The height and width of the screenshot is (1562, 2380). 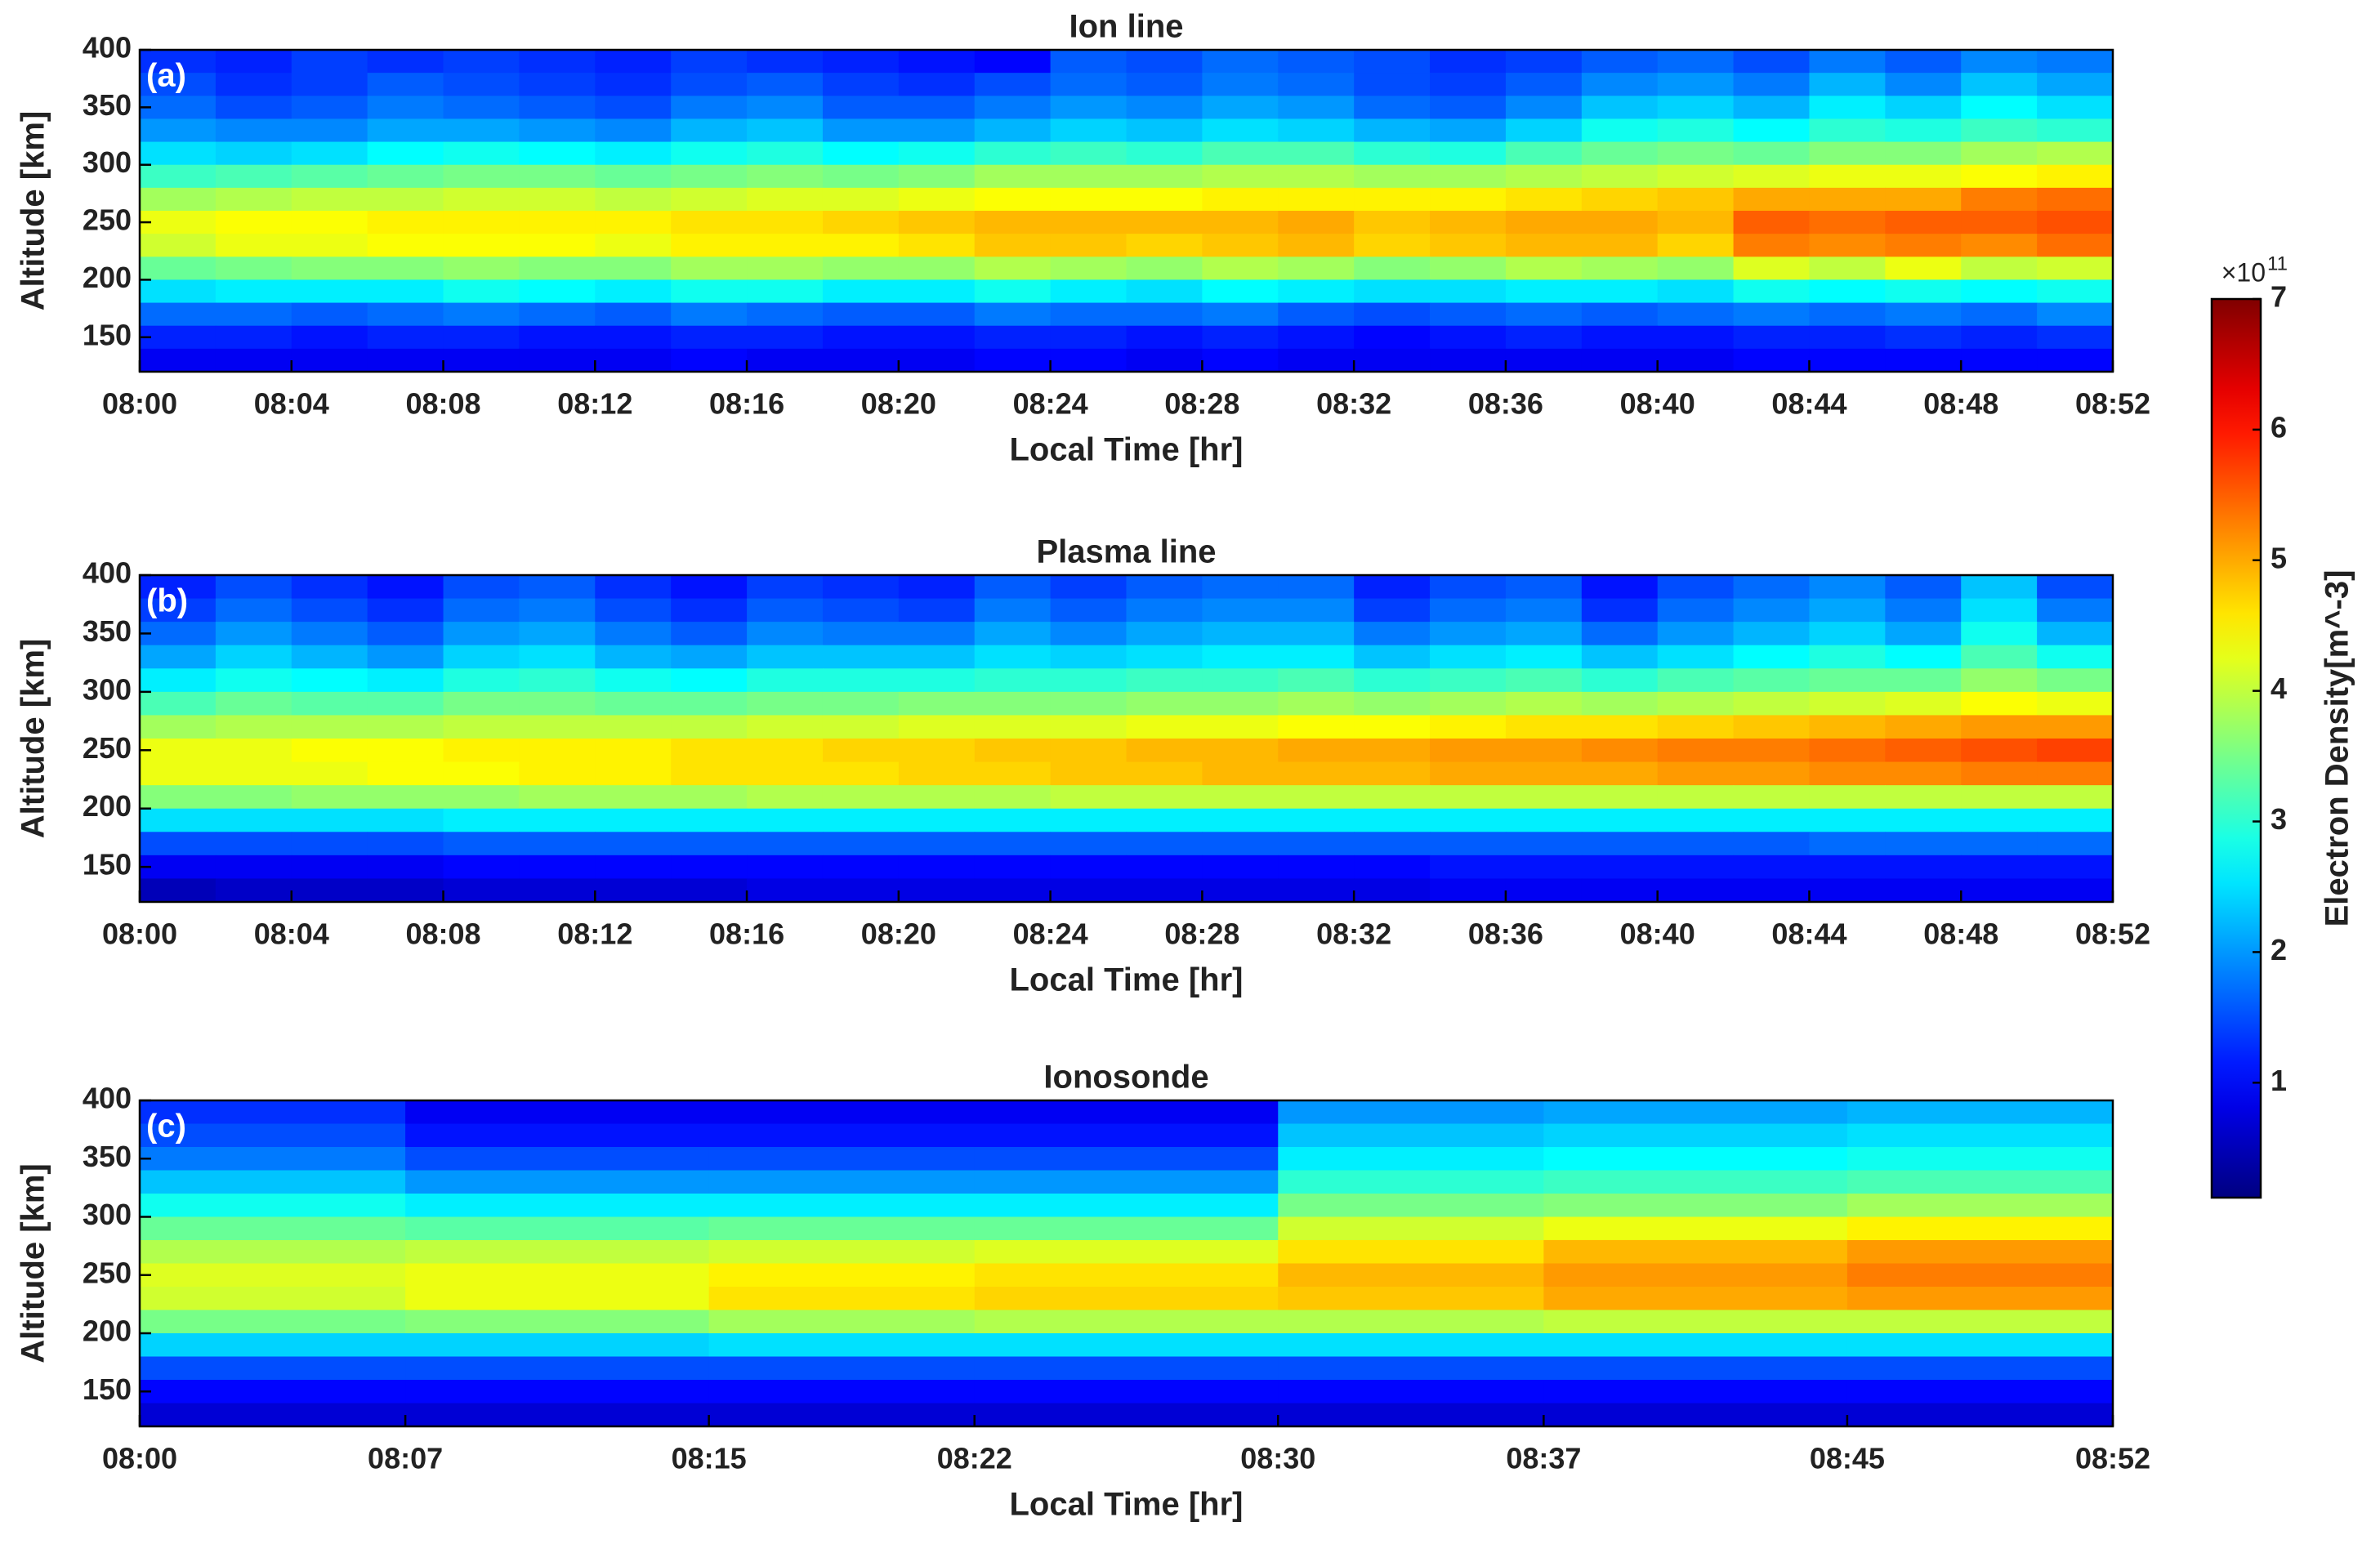 I want to click on x-tick-label: 08:40, so click(x=1657, y=934).